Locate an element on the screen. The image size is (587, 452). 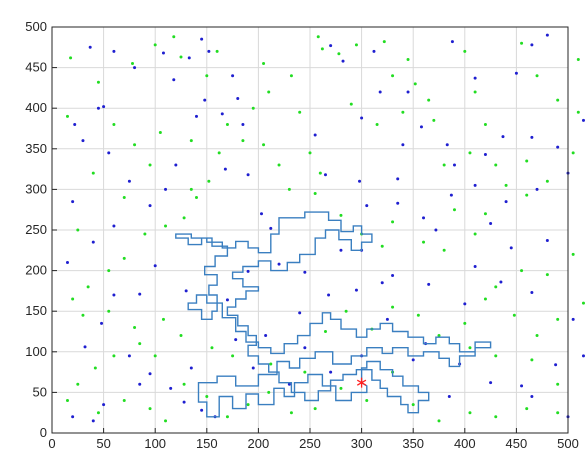
x-tick-label: 150 is located at coordinates (207, 443).